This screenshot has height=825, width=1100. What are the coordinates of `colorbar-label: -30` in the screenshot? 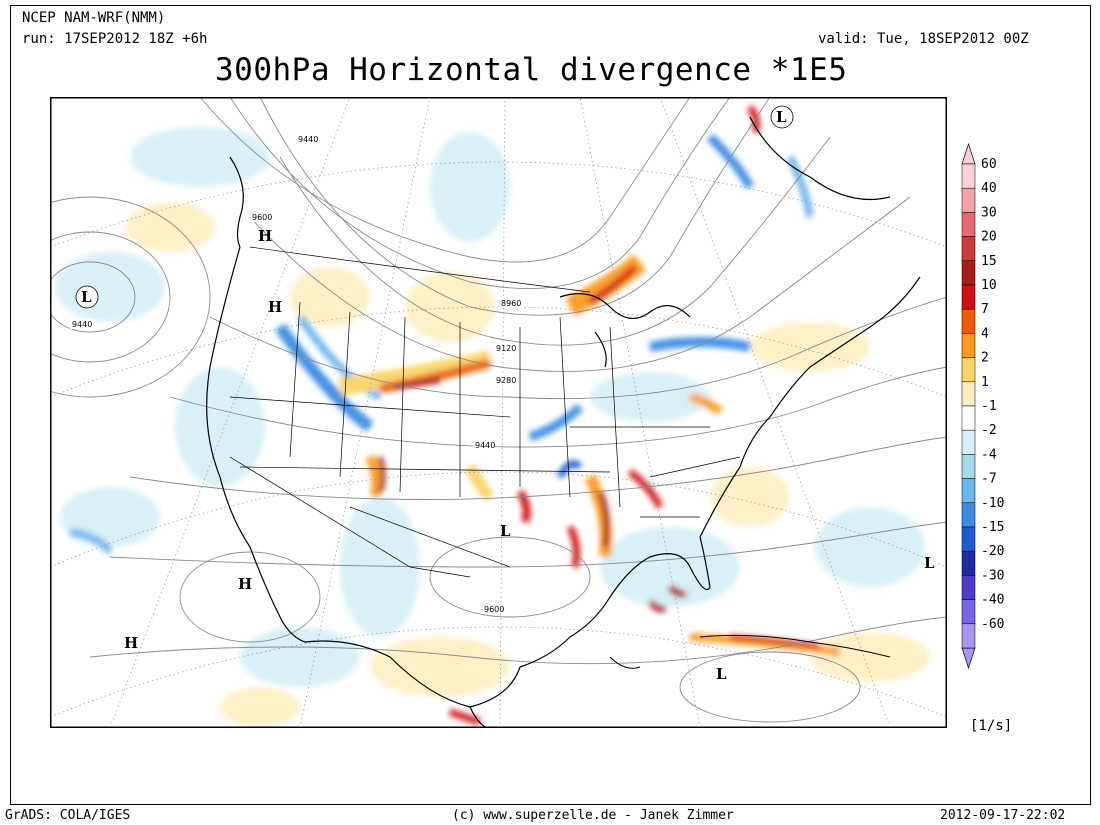 It's located at (992, 575).